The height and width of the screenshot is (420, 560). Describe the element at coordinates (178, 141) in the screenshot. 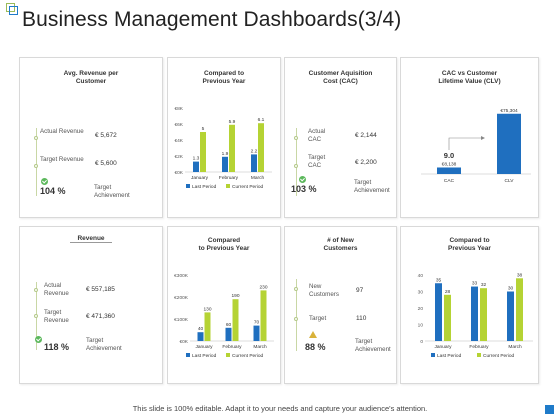

I see `y-tick-label: €4K` at that location.